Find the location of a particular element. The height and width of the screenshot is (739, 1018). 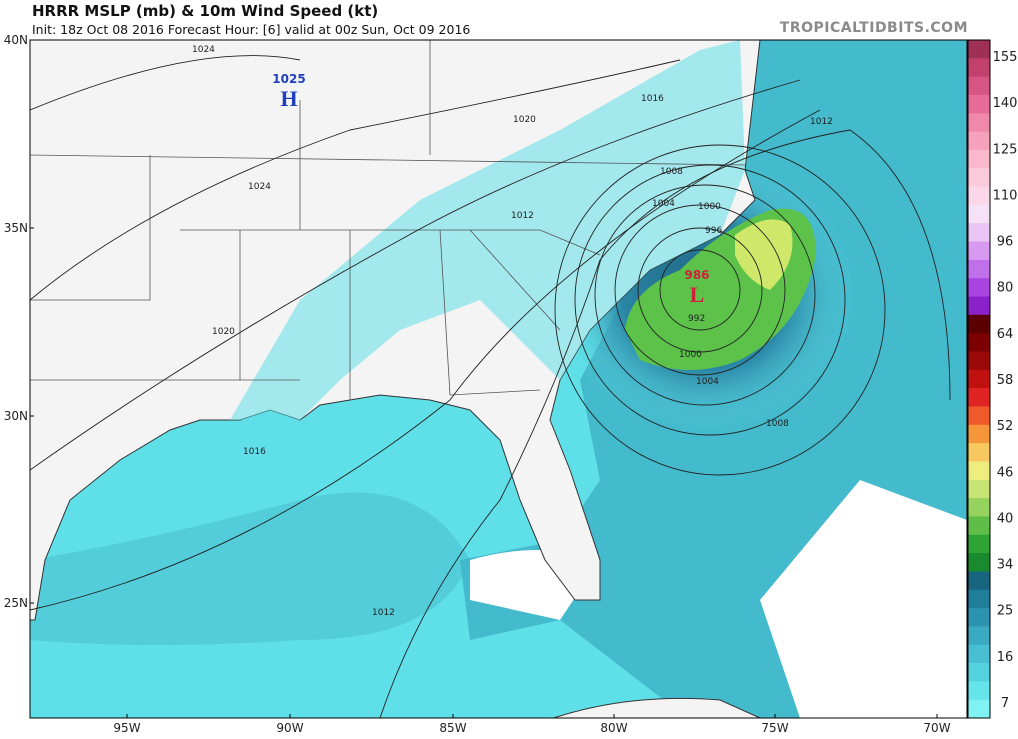

calm-area is located at coordinates (863, 599).